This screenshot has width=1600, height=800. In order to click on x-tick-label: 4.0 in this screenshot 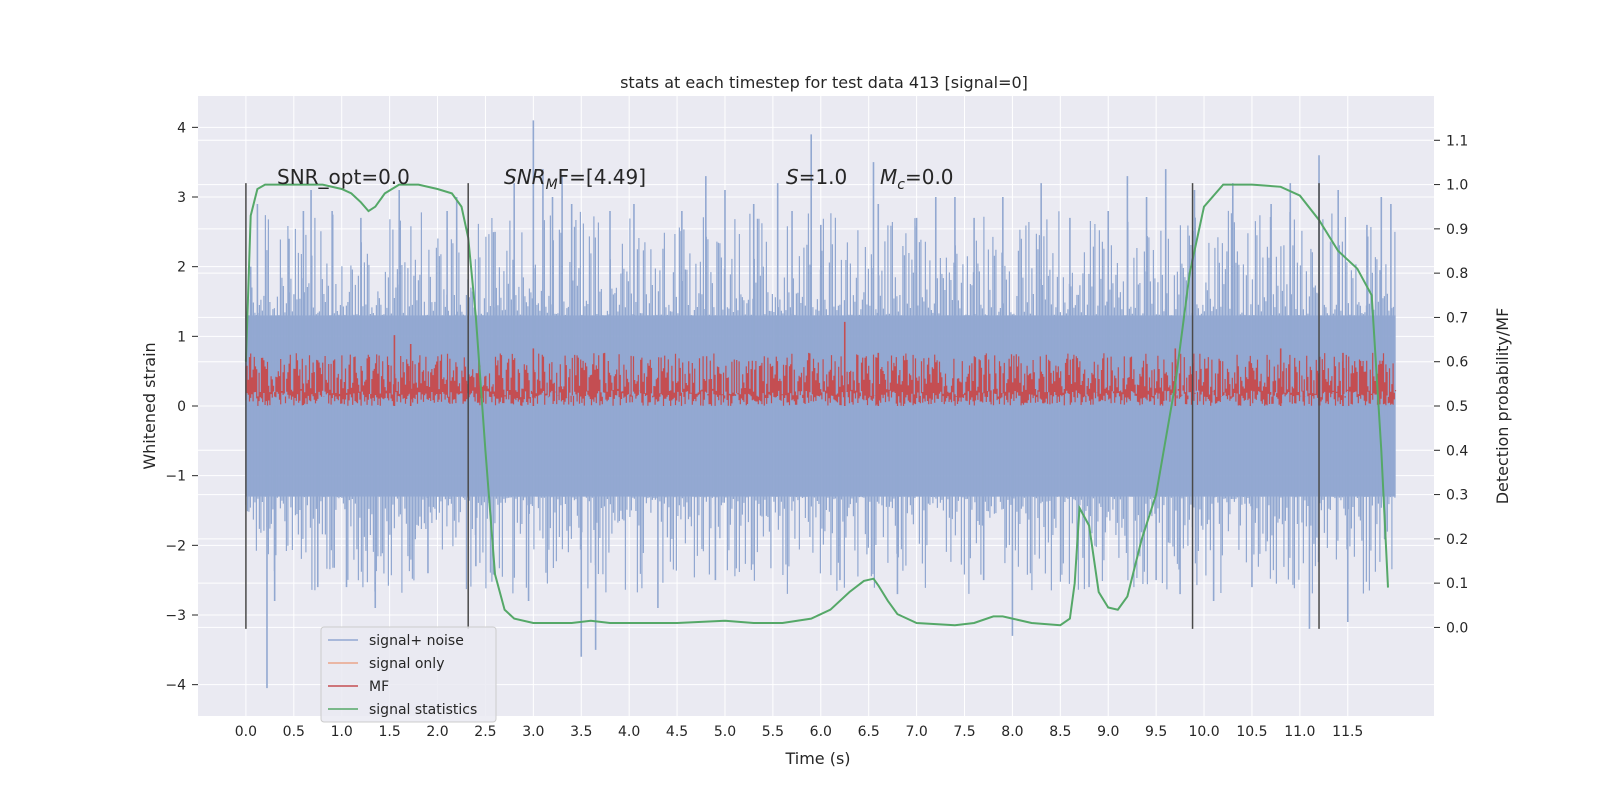, I will do `click(629, 732)`.